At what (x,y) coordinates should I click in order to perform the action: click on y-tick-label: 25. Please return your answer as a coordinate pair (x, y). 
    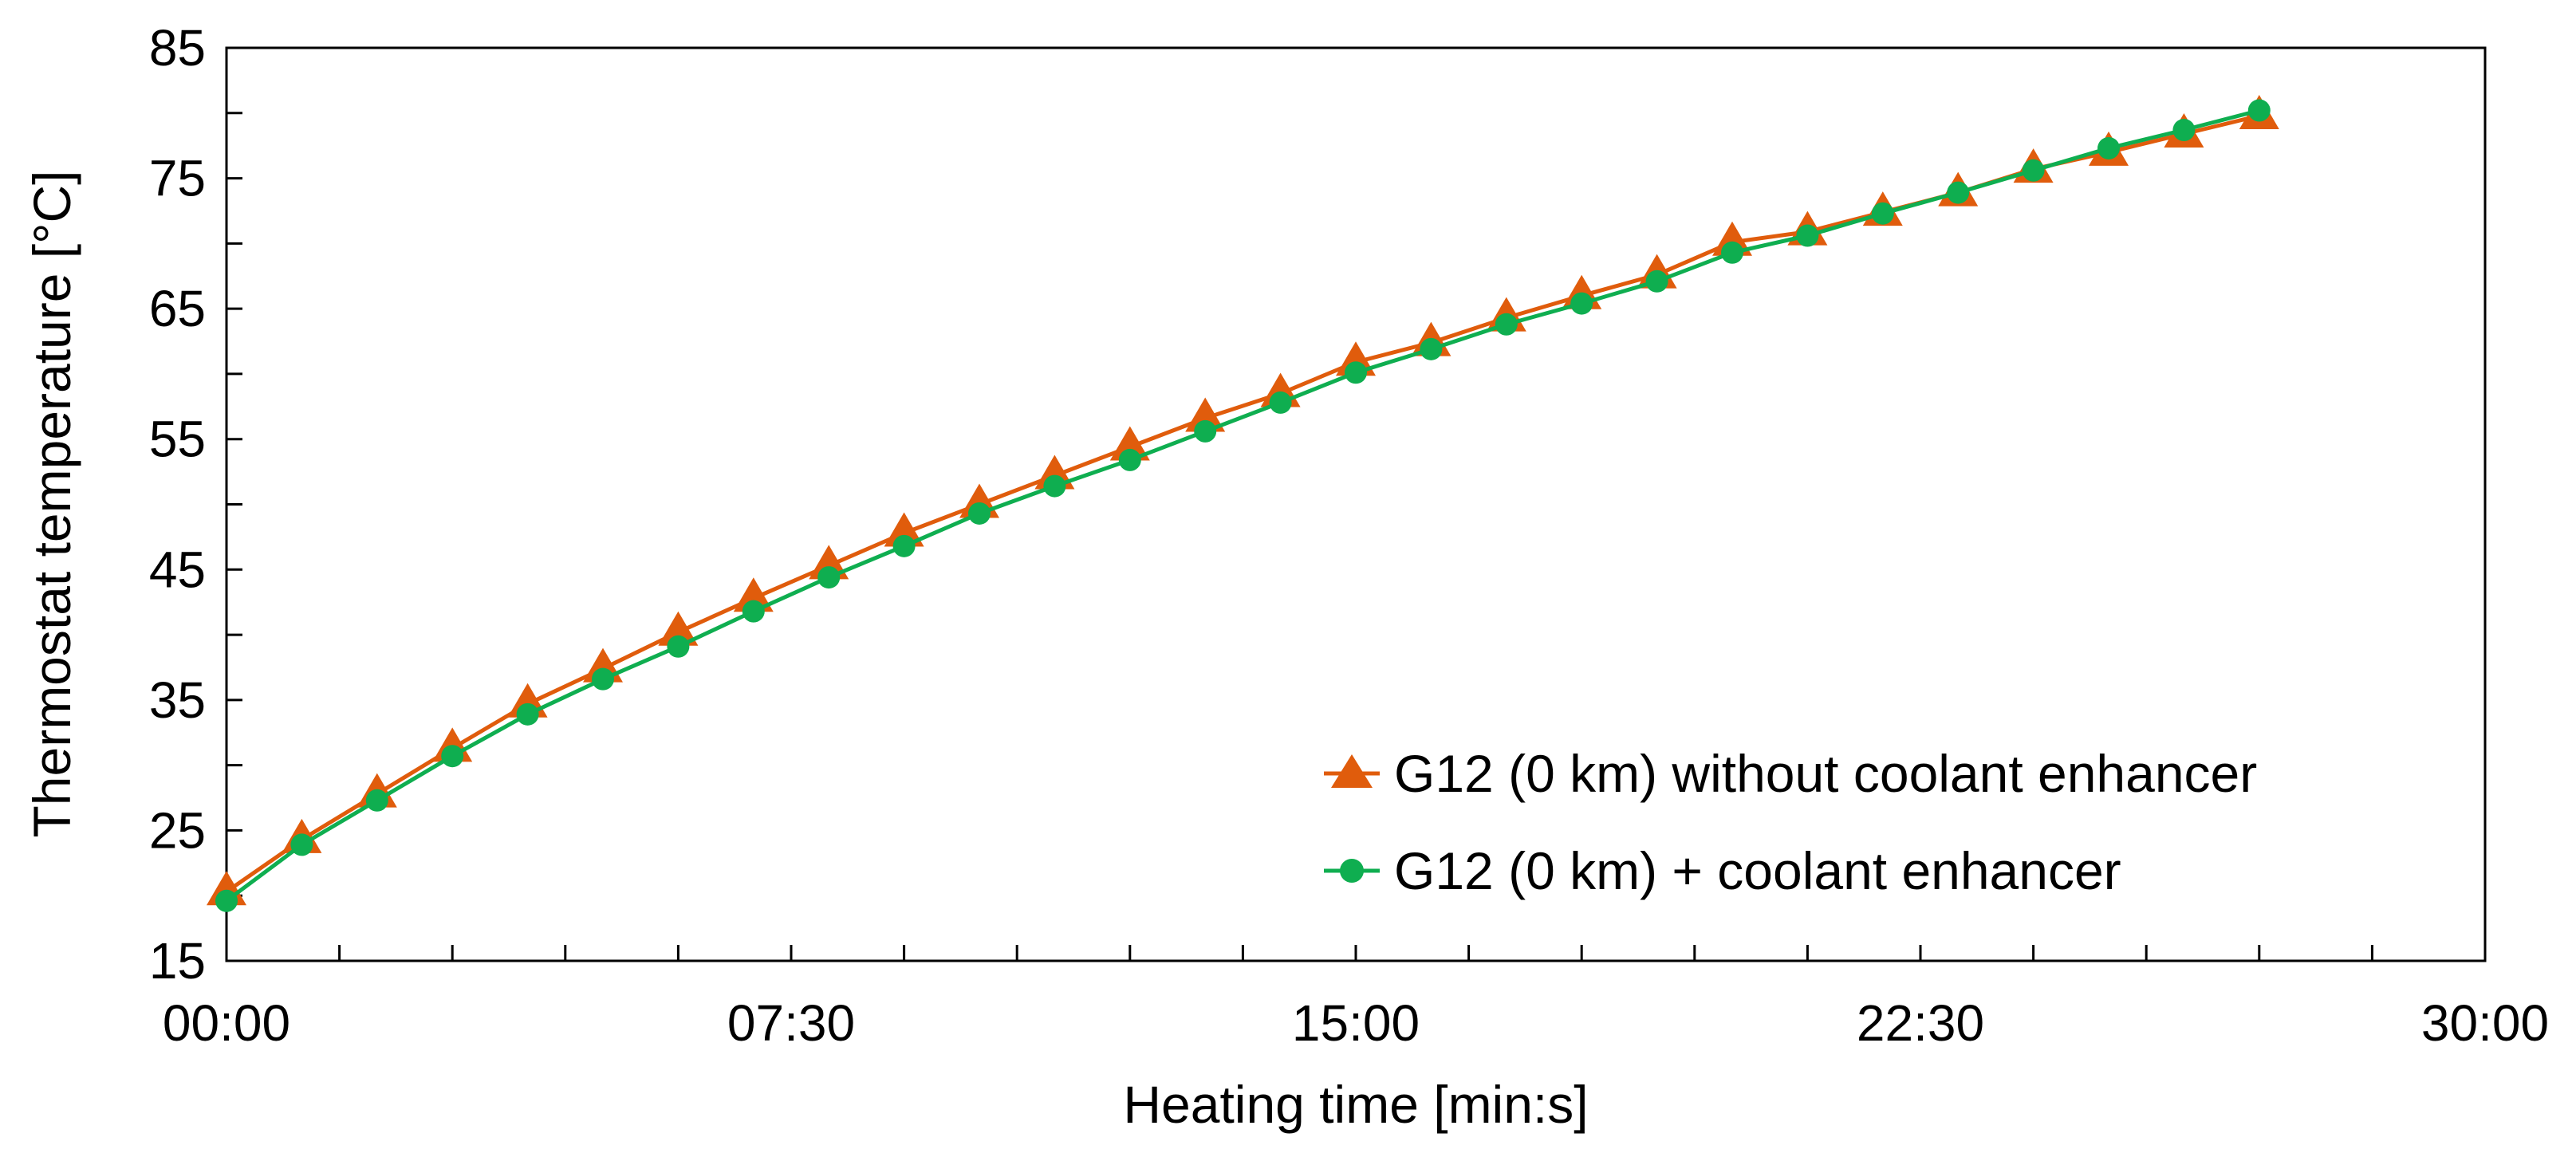
    Looking at the image, I should click on (177, 830).